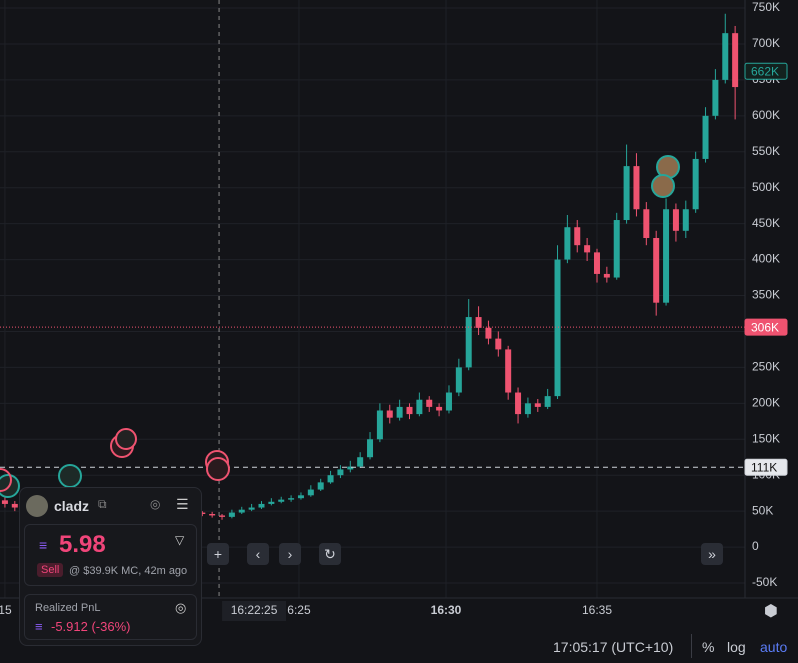 The width and height of the screenshot is (798, 663). I want to click on reset-button: ↻, so click(330, 554).